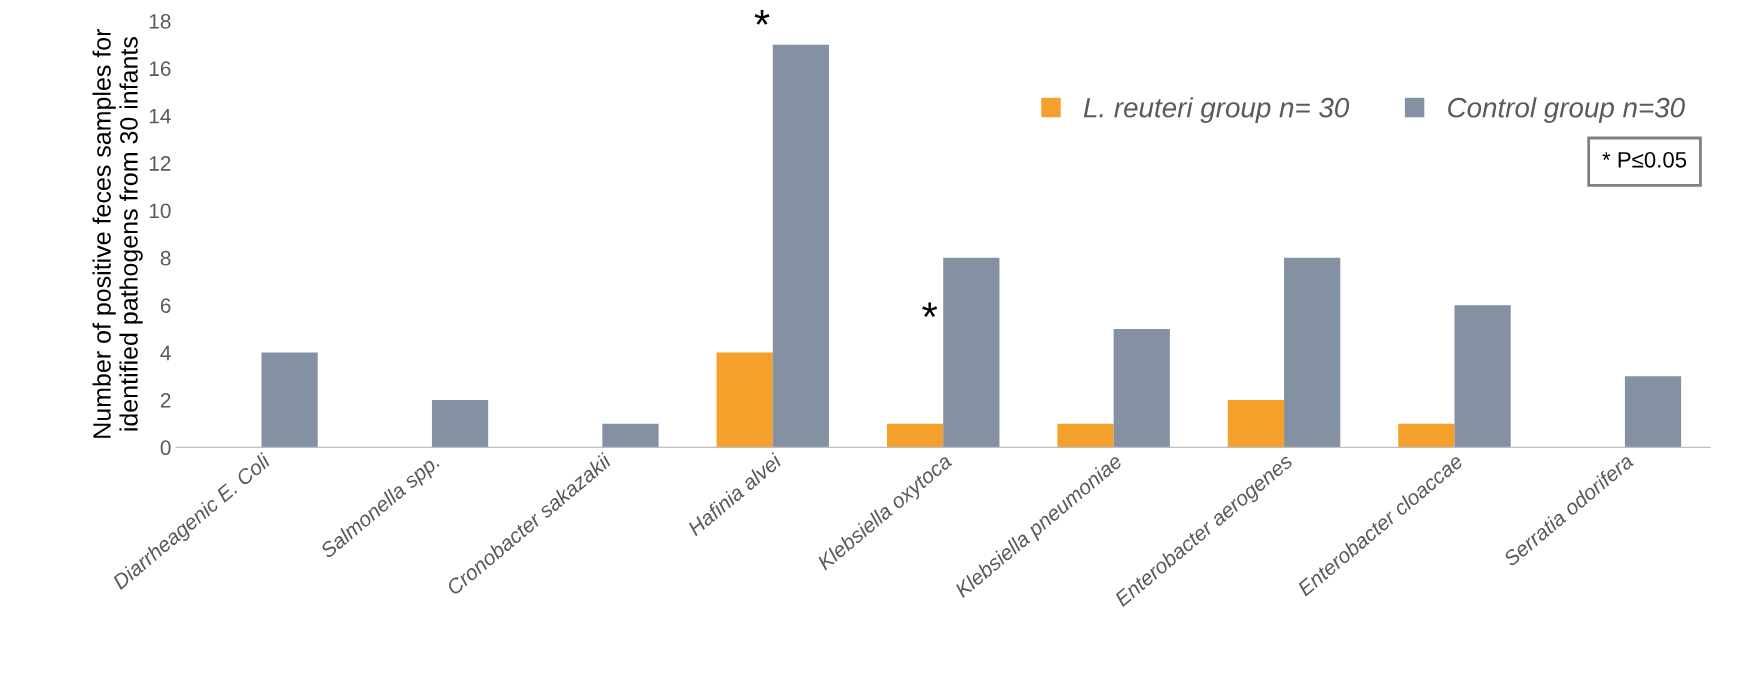 The width and height of the screenshot is (1763, 699). What do you see at coordinates (165, 353) in the screenshot?
I see `y-tick-label: 4` at bounding box center [165, 353].